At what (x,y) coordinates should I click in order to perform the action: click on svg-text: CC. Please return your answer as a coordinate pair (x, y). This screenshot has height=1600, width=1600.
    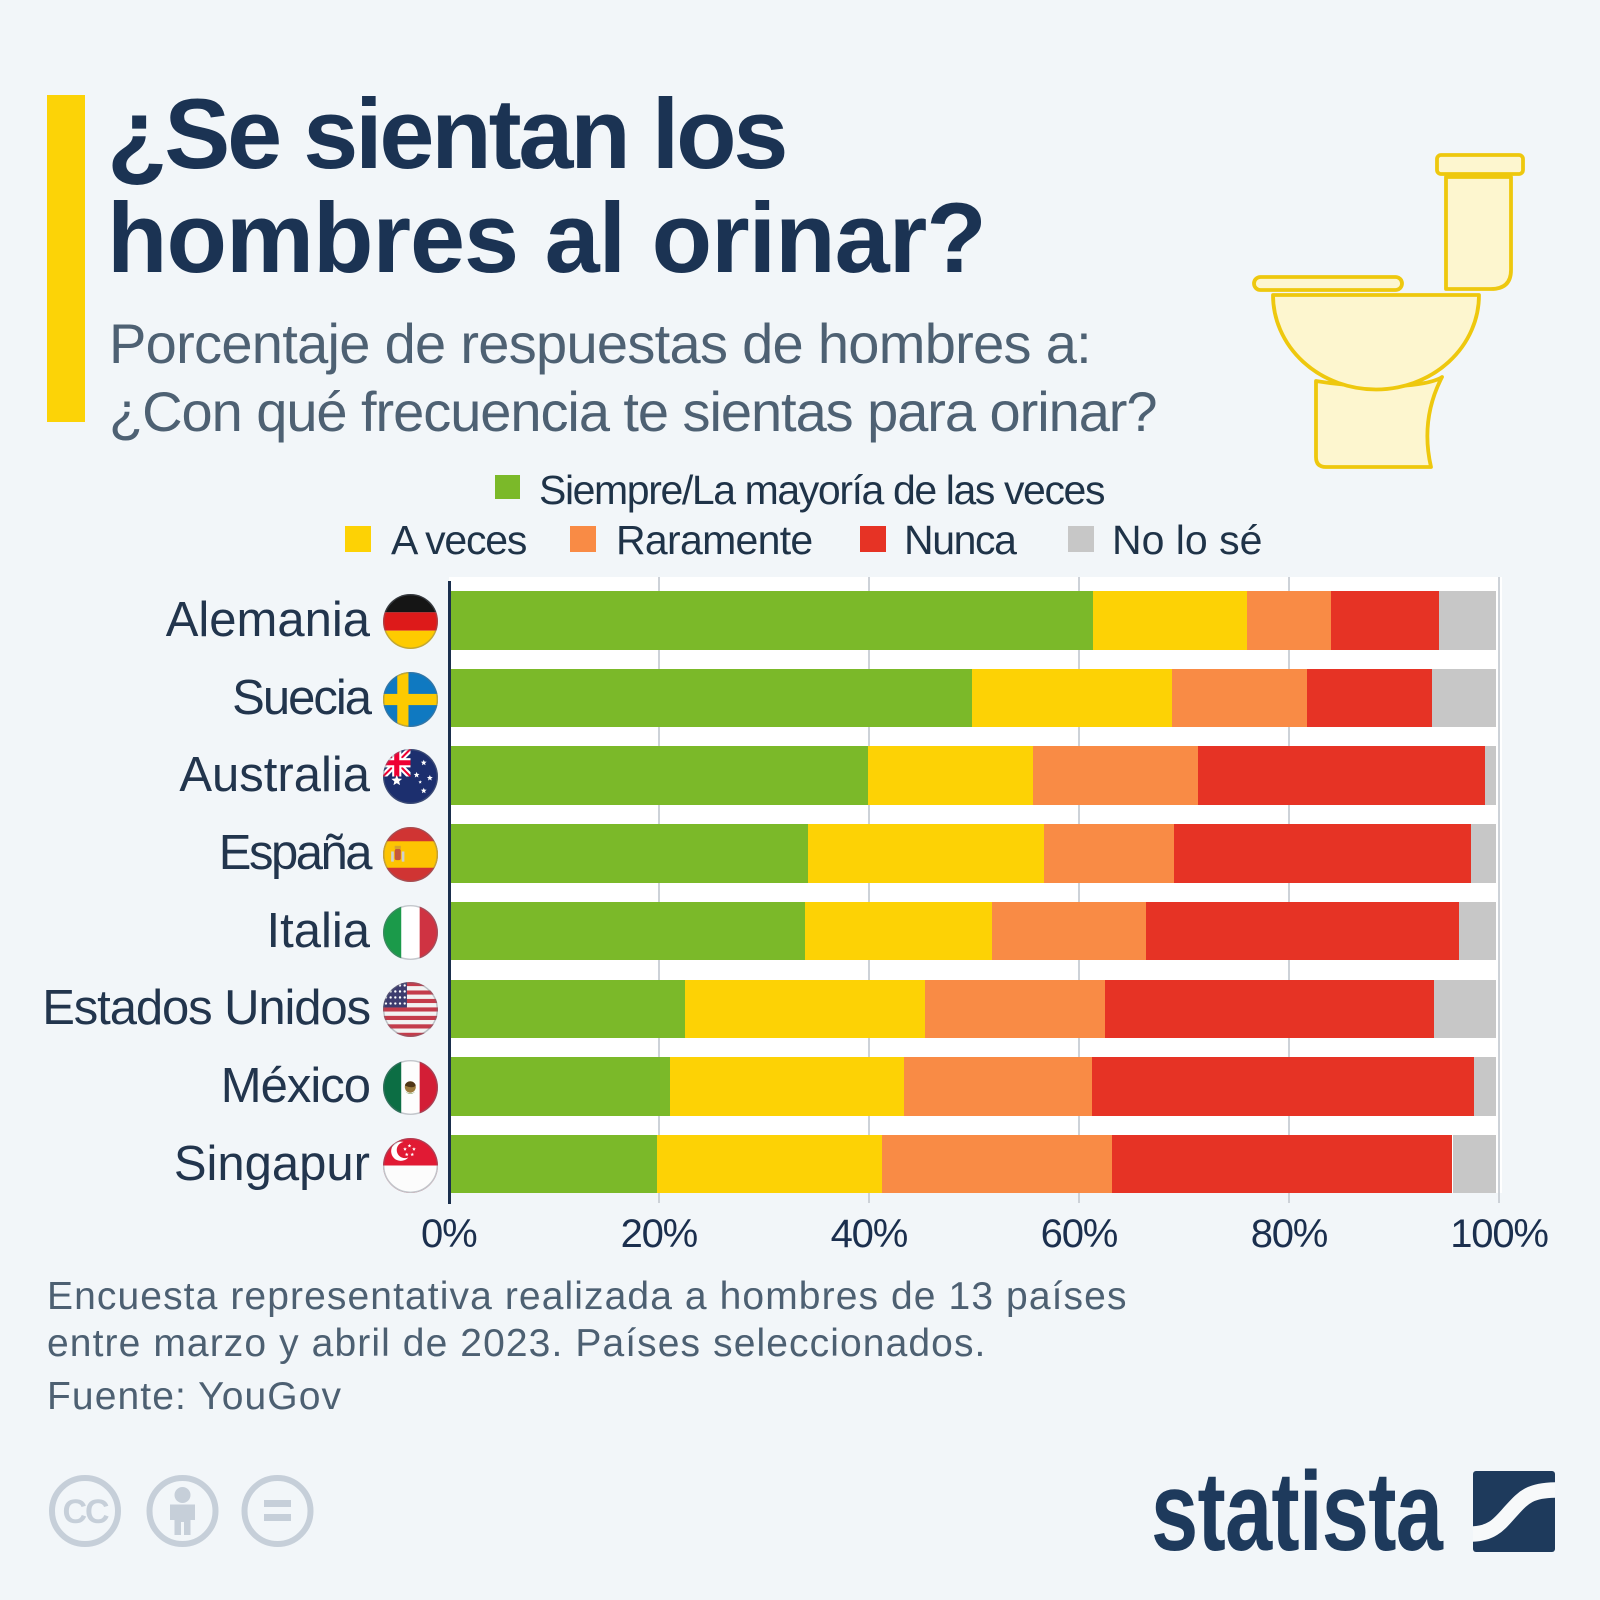
    Looking at the image, I should click on (85, 1512).